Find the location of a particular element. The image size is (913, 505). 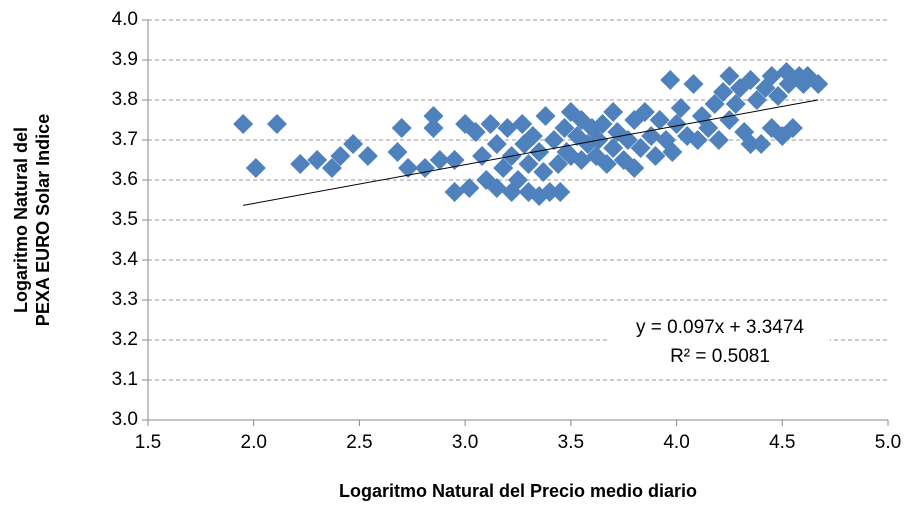

trendline is located at coordinates (531, 152).